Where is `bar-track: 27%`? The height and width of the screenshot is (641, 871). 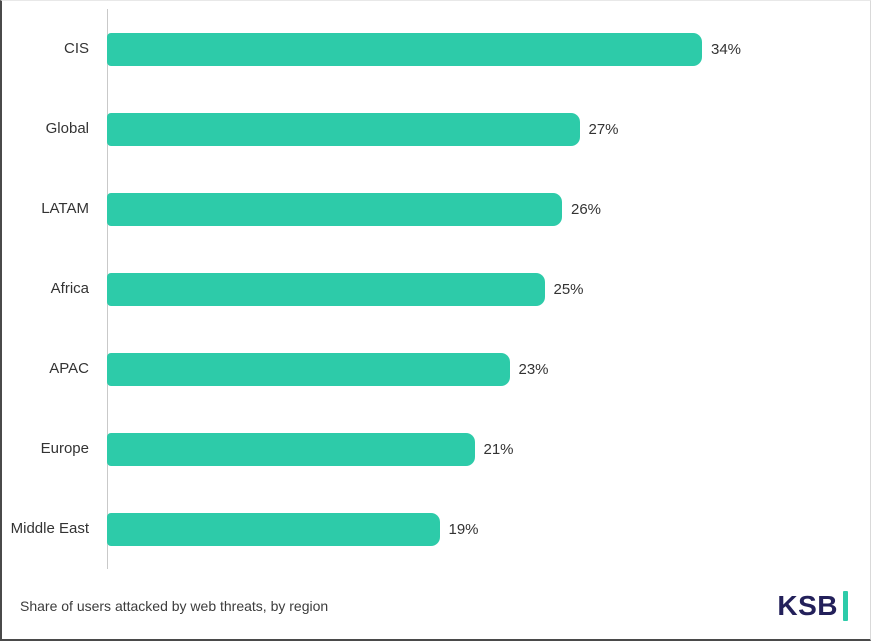
bar-track: 27% is located at coordinates (484, 129).